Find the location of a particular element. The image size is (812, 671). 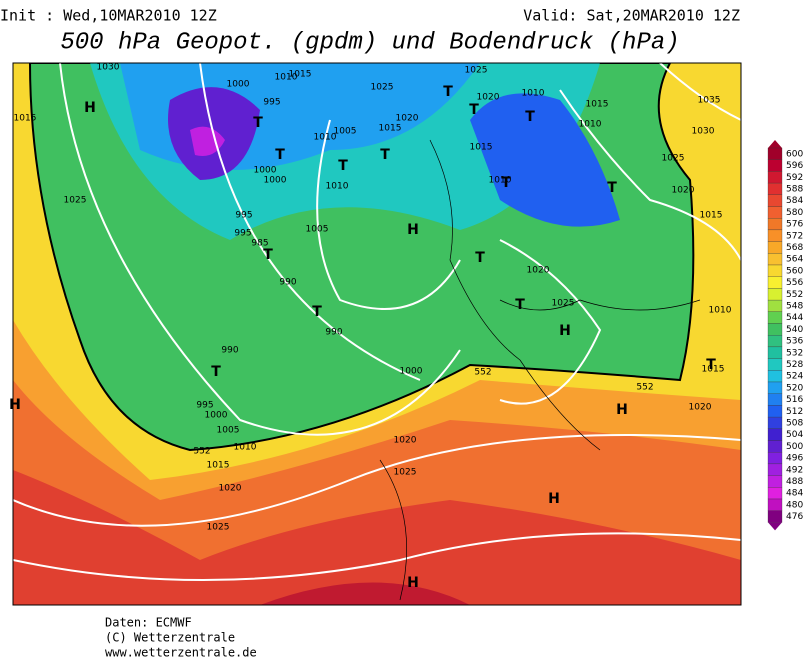

colorbar-label: 600 is located at coordinates (794, 154).